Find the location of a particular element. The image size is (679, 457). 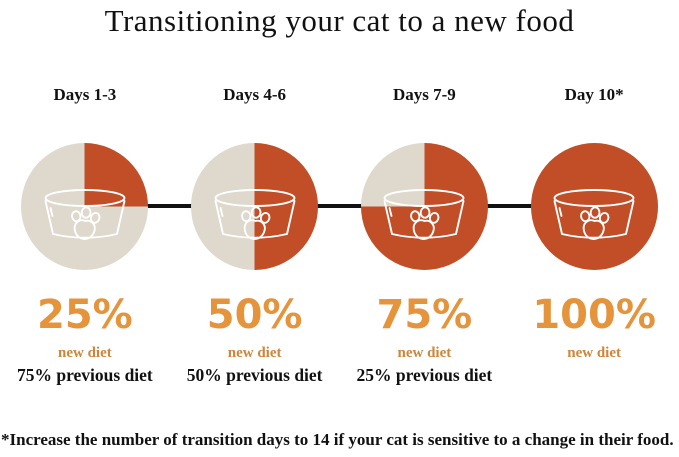

stage-label: Days 7-9 is located at coordinates (424, 94).